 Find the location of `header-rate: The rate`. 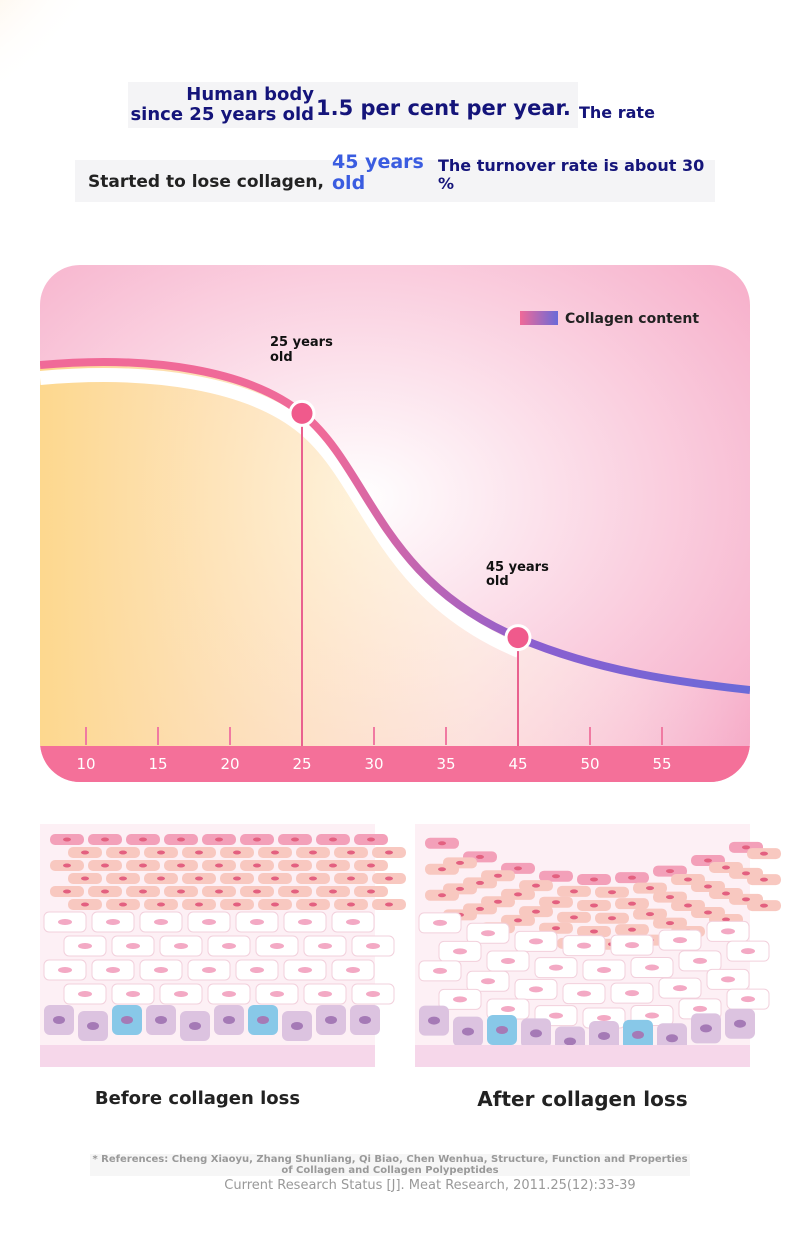

header-rate: The rate is located at coordinates (617, 112).